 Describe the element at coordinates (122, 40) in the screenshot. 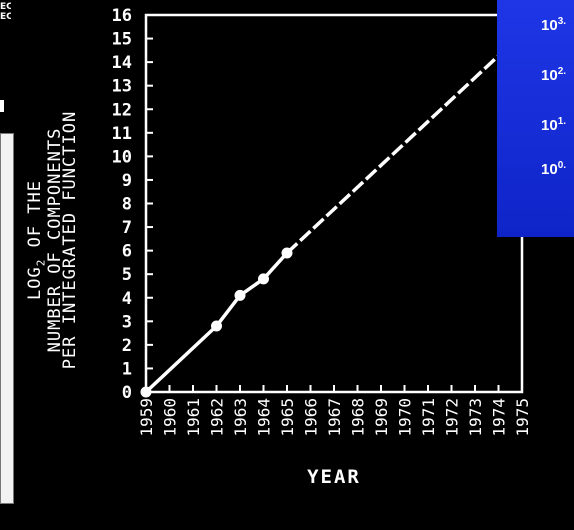

I see `y-tick-label: 15` at that location.